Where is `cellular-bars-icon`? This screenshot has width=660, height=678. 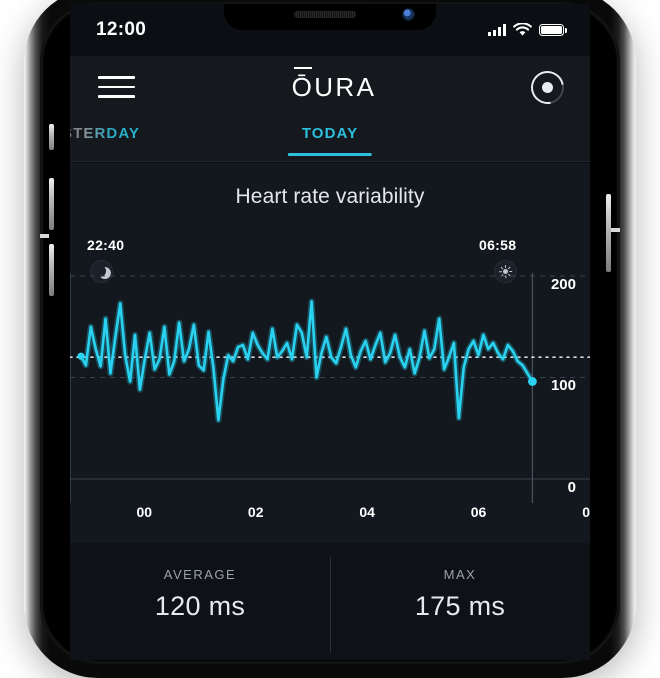 cellular-bars-icon is located at coordinates (497, 30).